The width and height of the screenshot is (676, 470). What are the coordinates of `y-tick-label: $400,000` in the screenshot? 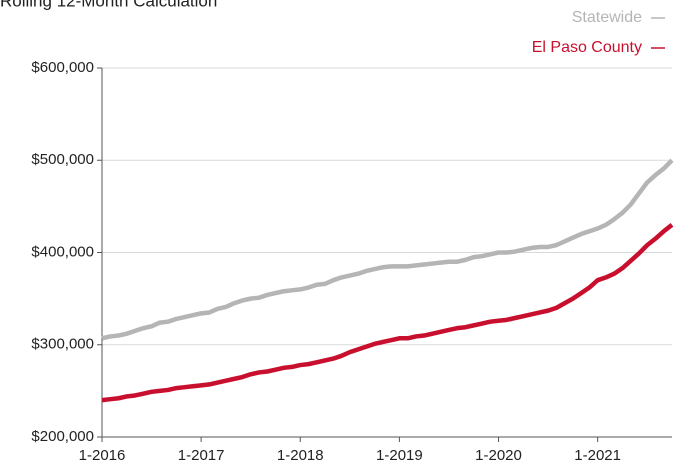 It's located at (62, 251).